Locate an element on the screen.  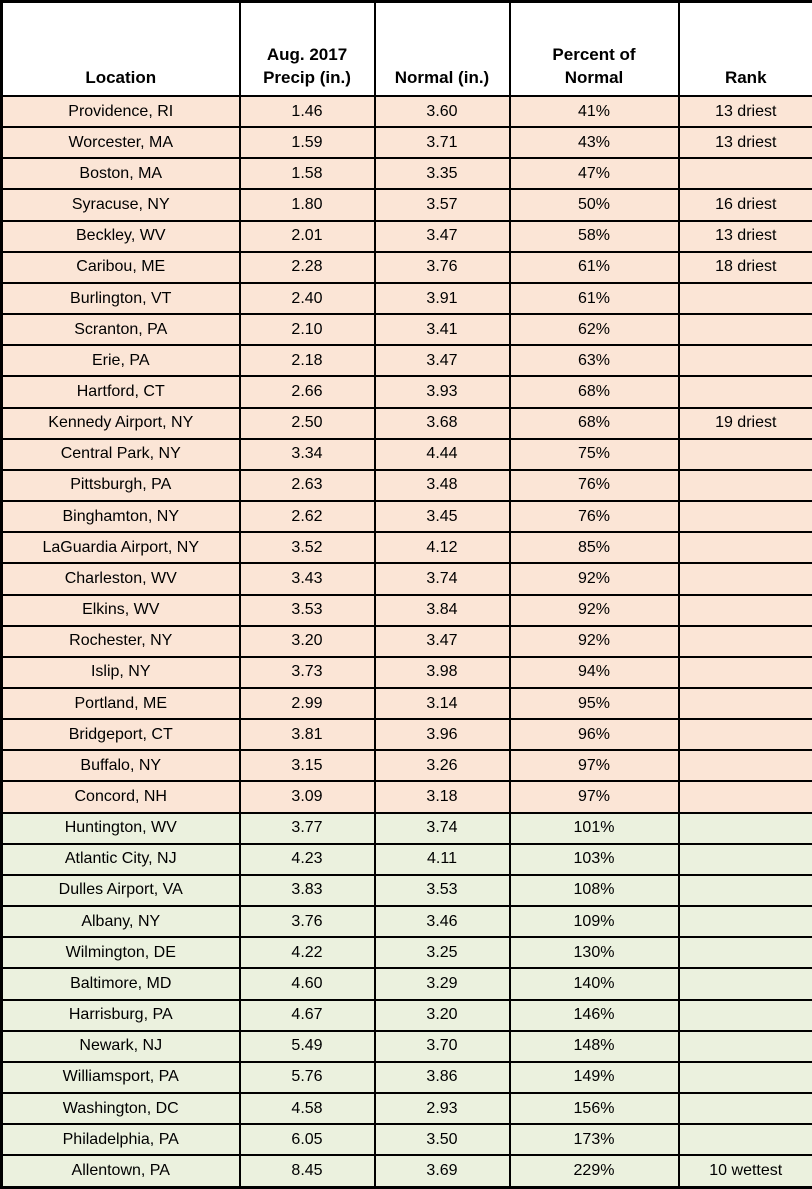
cell-precip: 2.01 is located at coordinates (307, 236).